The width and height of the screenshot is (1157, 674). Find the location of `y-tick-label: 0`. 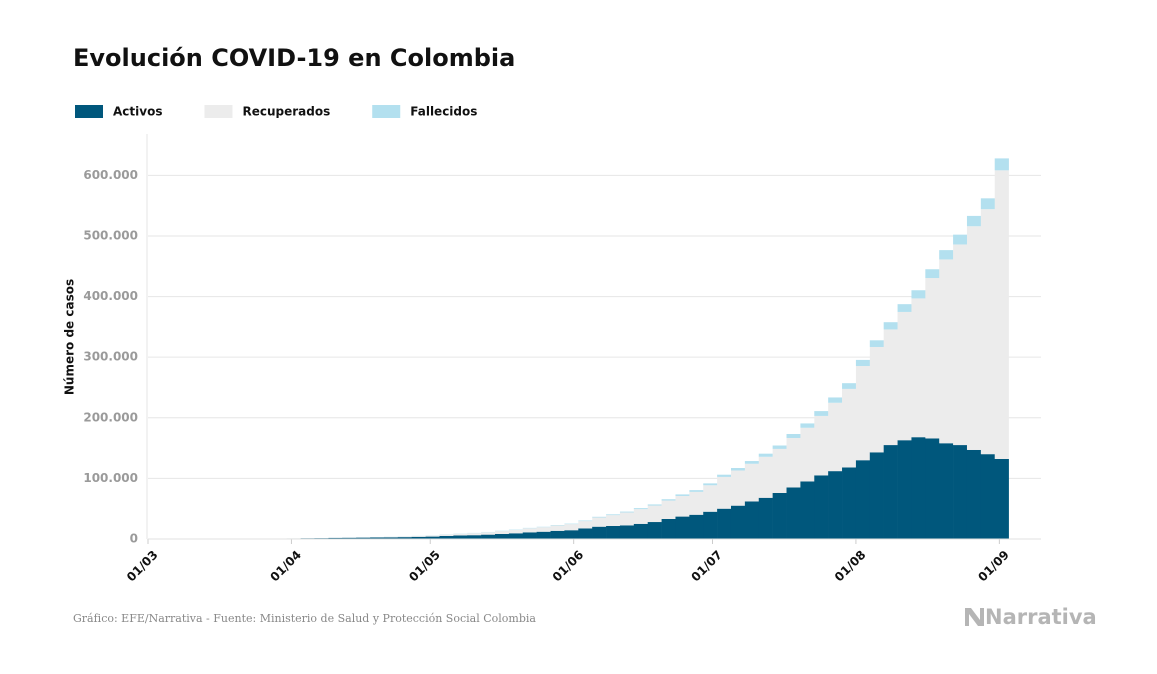

y-tick-label: 0 is located at coordinates (134, 539).